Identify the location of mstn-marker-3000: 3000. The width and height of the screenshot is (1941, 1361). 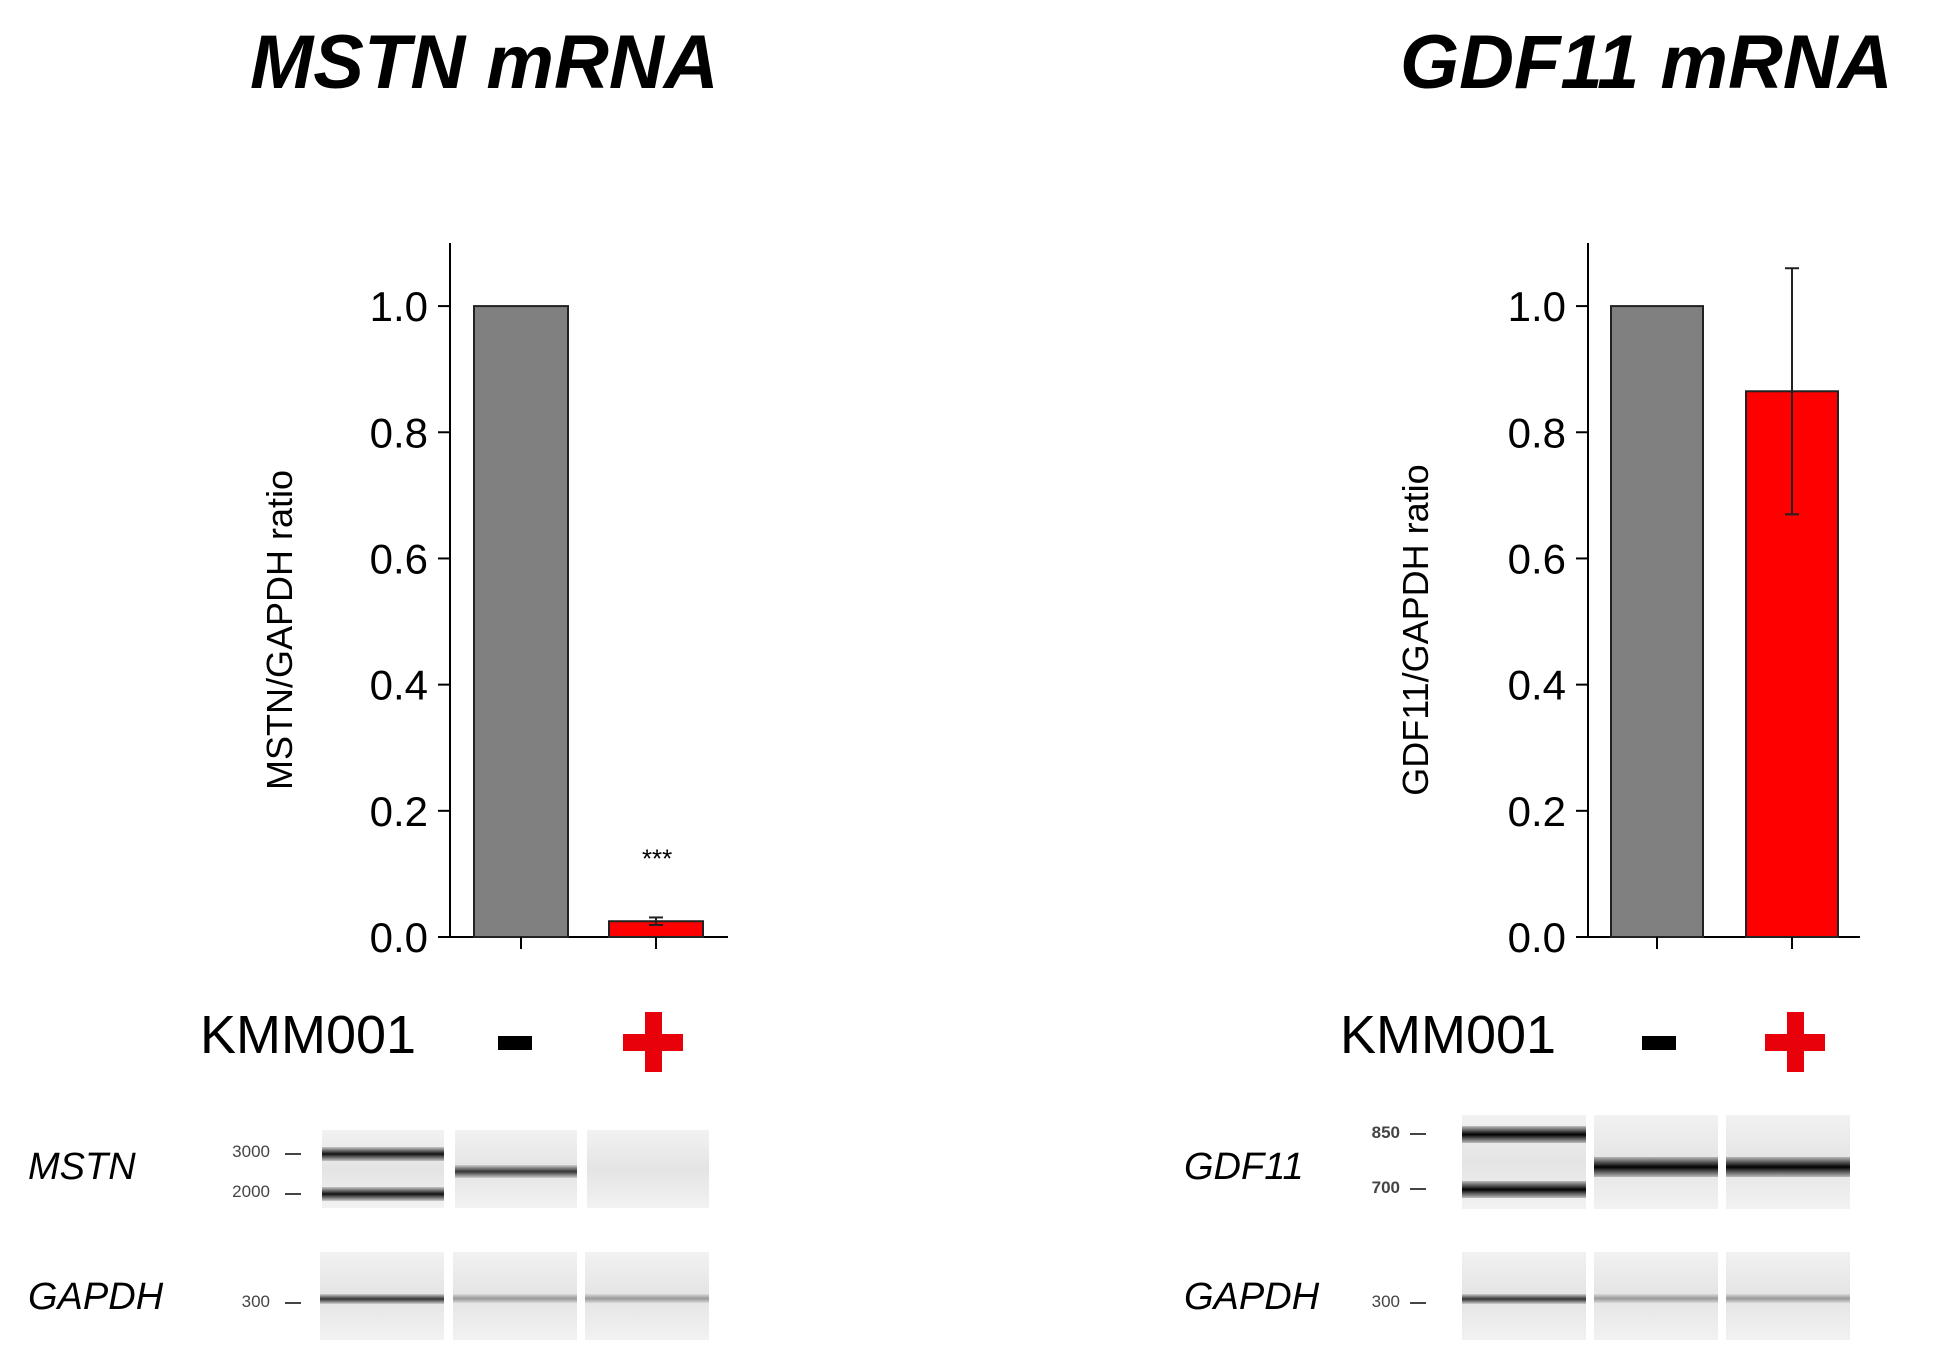
(251, 1151).